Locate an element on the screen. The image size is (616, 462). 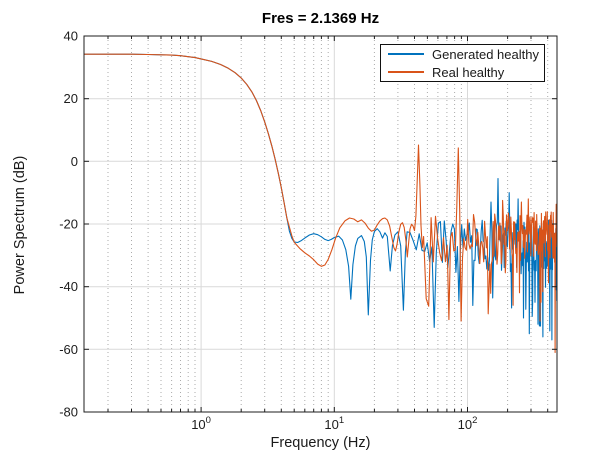
legend-item-real-healthy: Real healthy is located at coordinates (462, 72).